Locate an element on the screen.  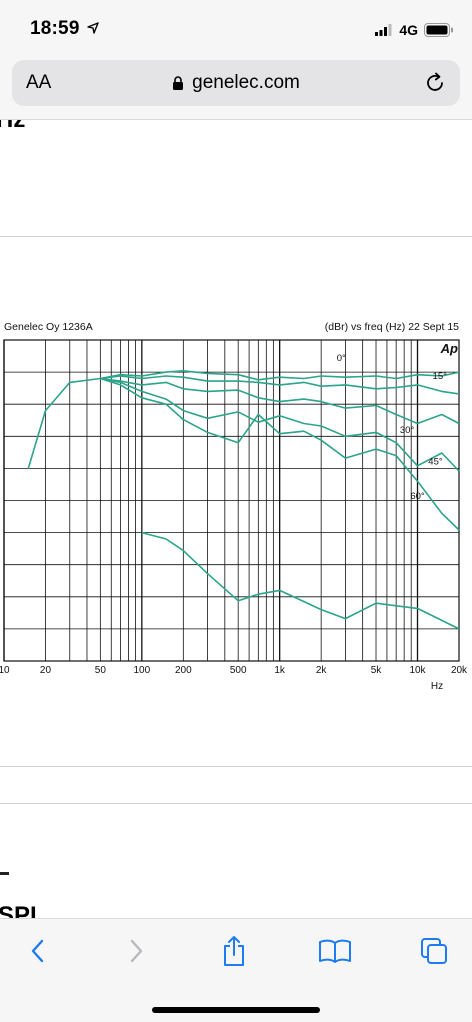
chevron-right-icon is located at coordinates (136, 951).